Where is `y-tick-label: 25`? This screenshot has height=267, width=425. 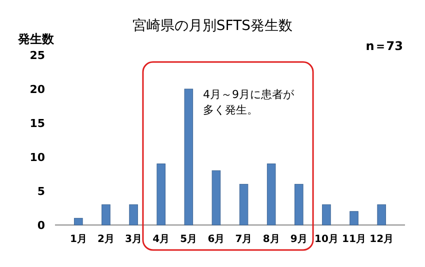
y-tick-label: 25 is located at coordinates (37, 55).